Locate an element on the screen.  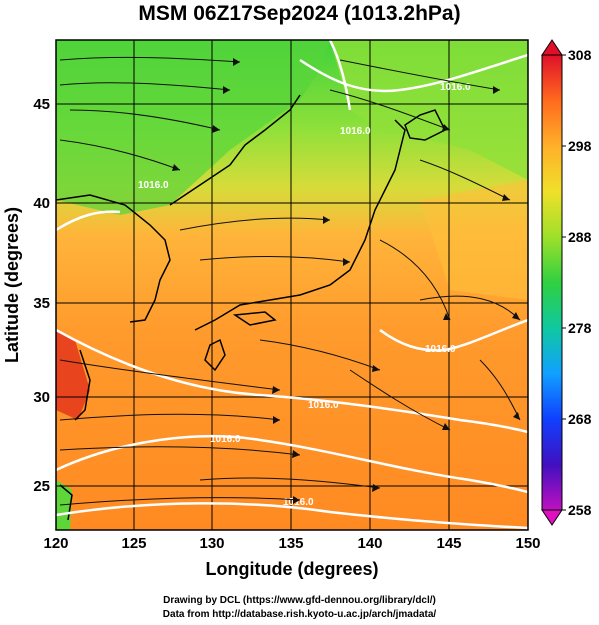
y-tick-label: 30 is located at coordinates (41, 397).